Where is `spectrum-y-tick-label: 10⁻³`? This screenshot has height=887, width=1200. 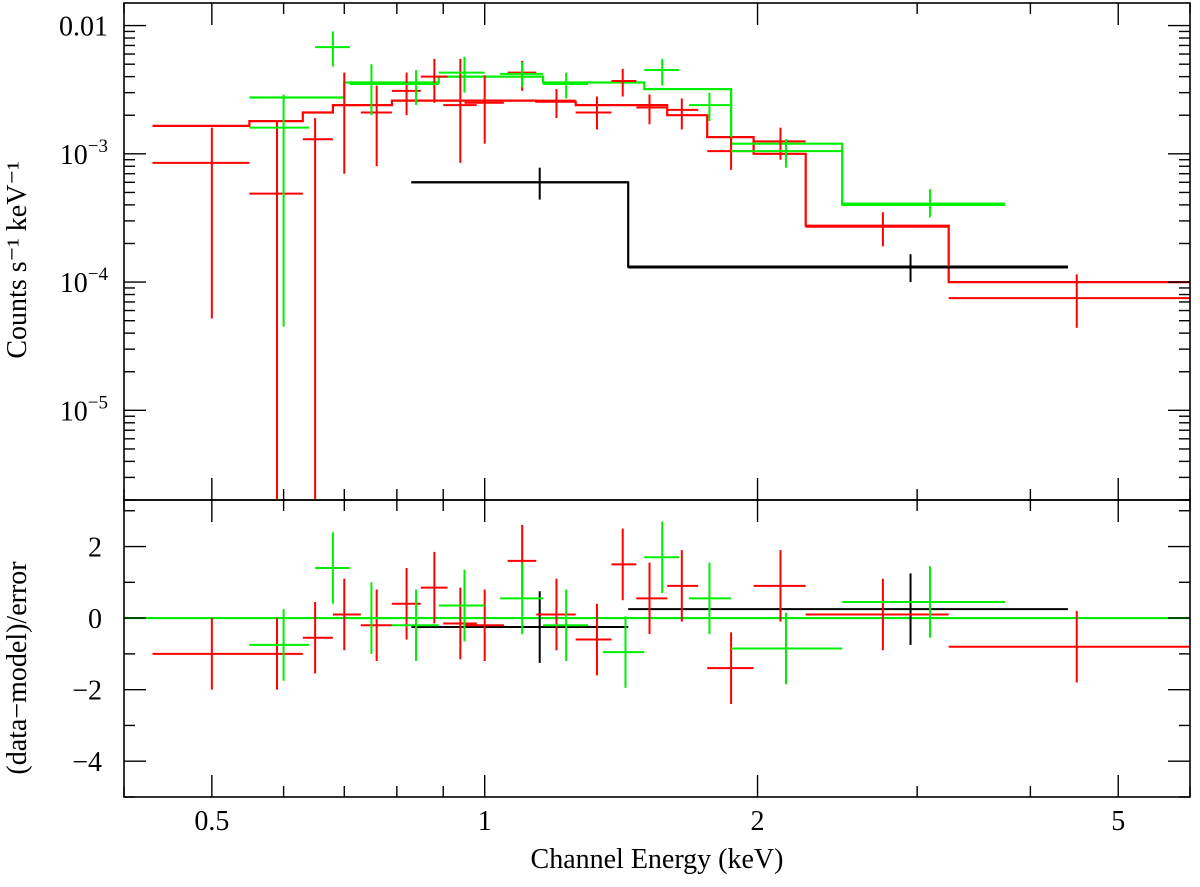
spectrum-y-tick-label: 10⁻³ is located at coordinates (84, 153).